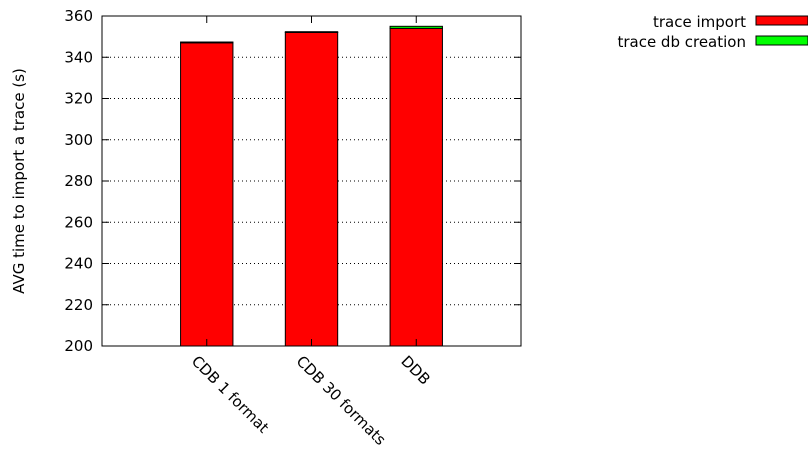  I want to click on y-tick-label: 340, so click(78, 57).